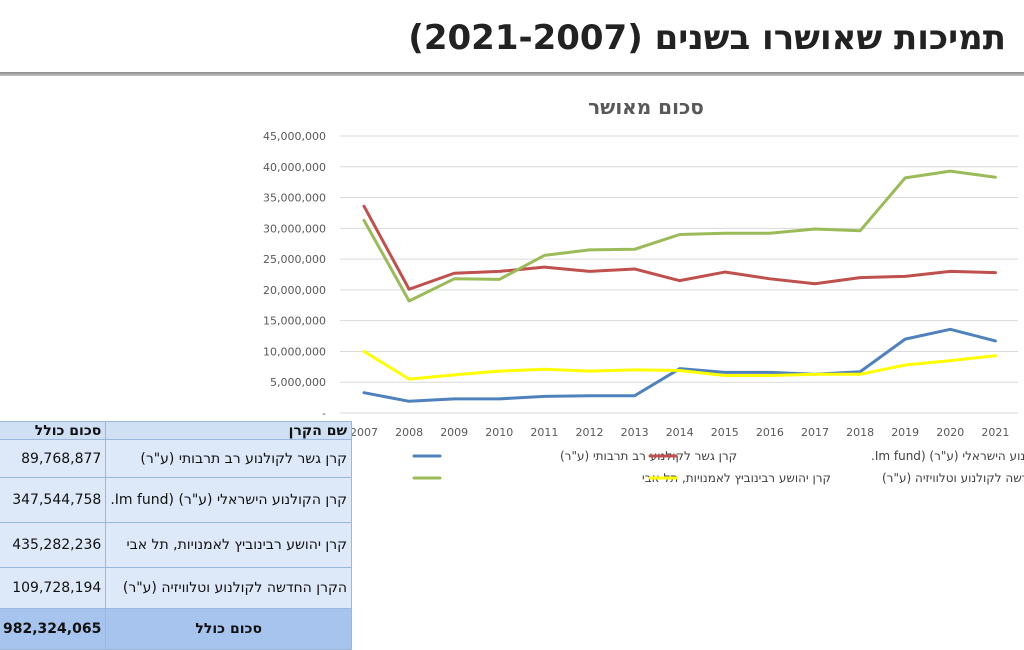  I want to click on y-tick-label: 30,000,000, so click(294, 228).